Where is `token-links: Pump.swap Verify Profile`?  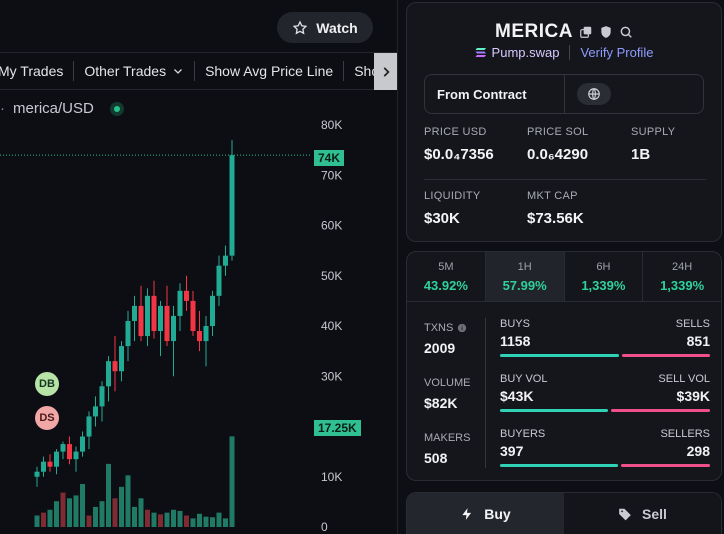 token-links: Pump.swap Verify Profile is located at coordinates (564, 52).